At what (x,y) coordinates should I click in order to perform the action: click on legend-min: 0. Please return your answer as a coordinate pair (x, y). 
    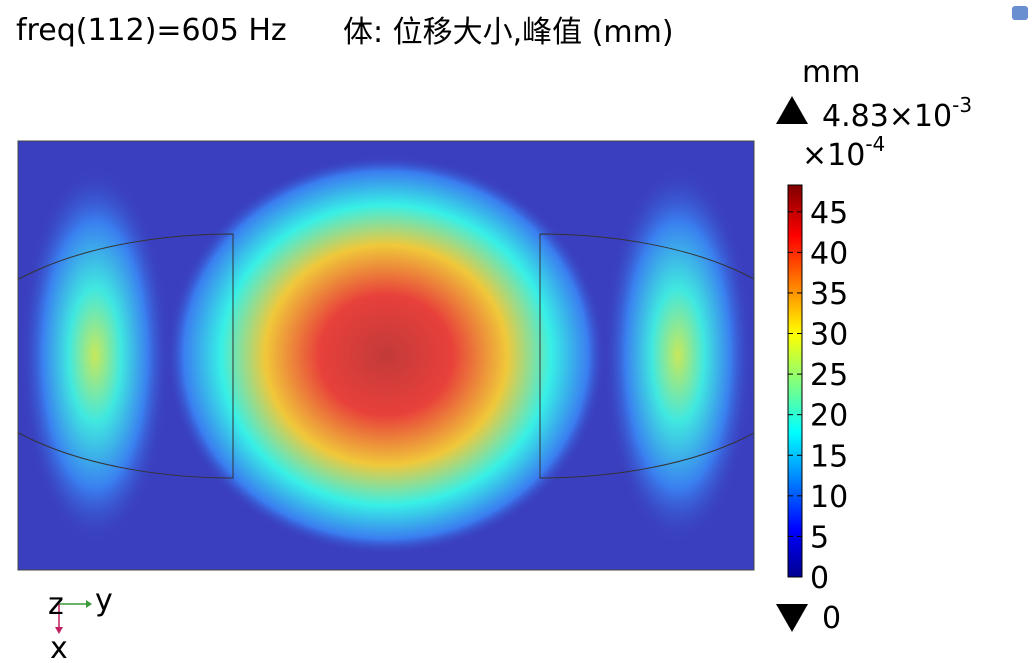
    Looking at the image, I should click on (831, 618).